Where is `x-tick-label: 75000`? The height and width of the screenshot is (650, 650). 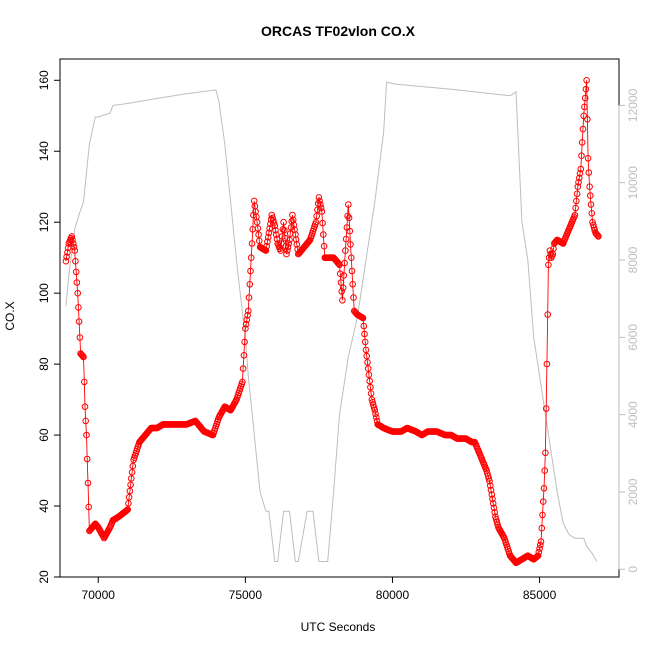 x-tick-label: 75000 is located at coordinates (246, 595).